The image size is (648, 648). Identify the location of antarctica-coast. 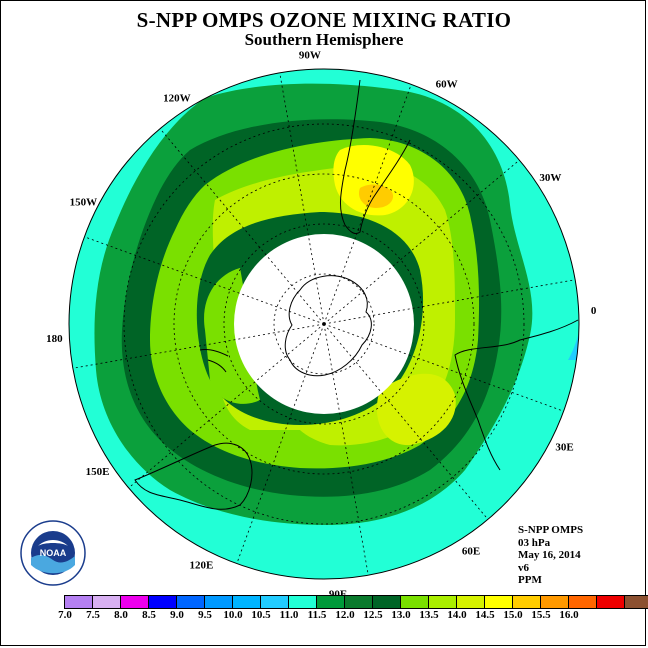
(328, 326).